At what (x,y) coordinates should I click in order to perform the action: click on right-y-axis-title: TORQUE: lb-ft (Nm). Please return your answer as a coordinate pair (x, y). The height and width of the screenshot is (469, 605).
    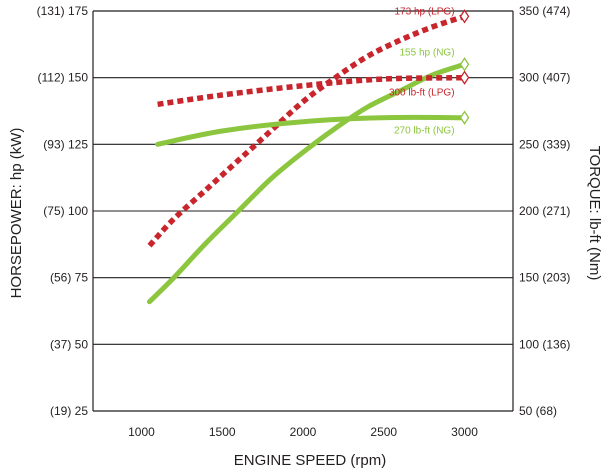
    Looking at the image, I should click on (594, 213).